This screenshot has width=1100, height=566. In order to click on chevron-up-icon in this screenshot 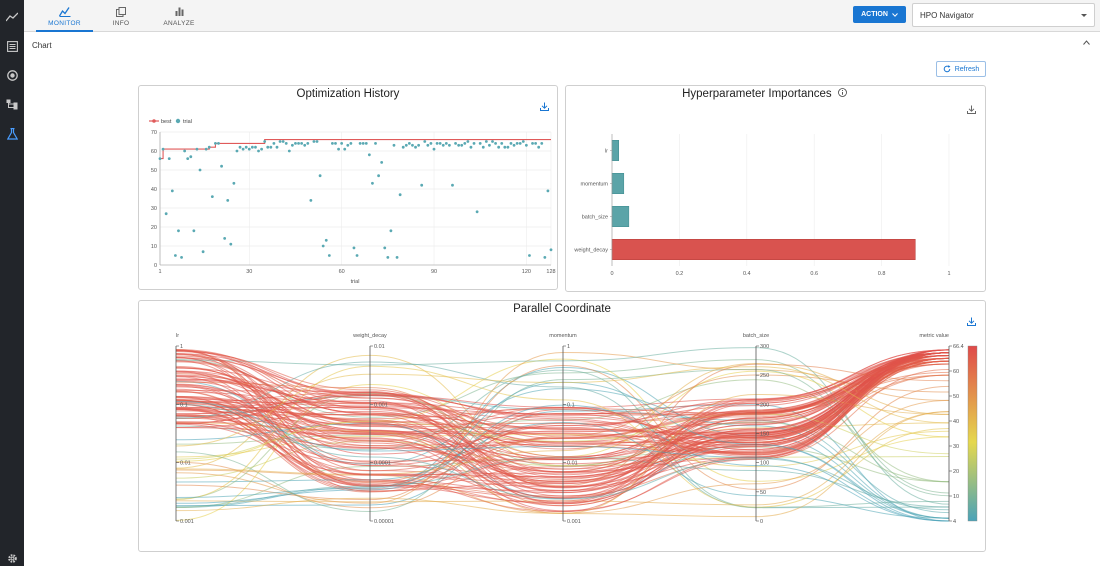, I will do `click(1086, 42)`.